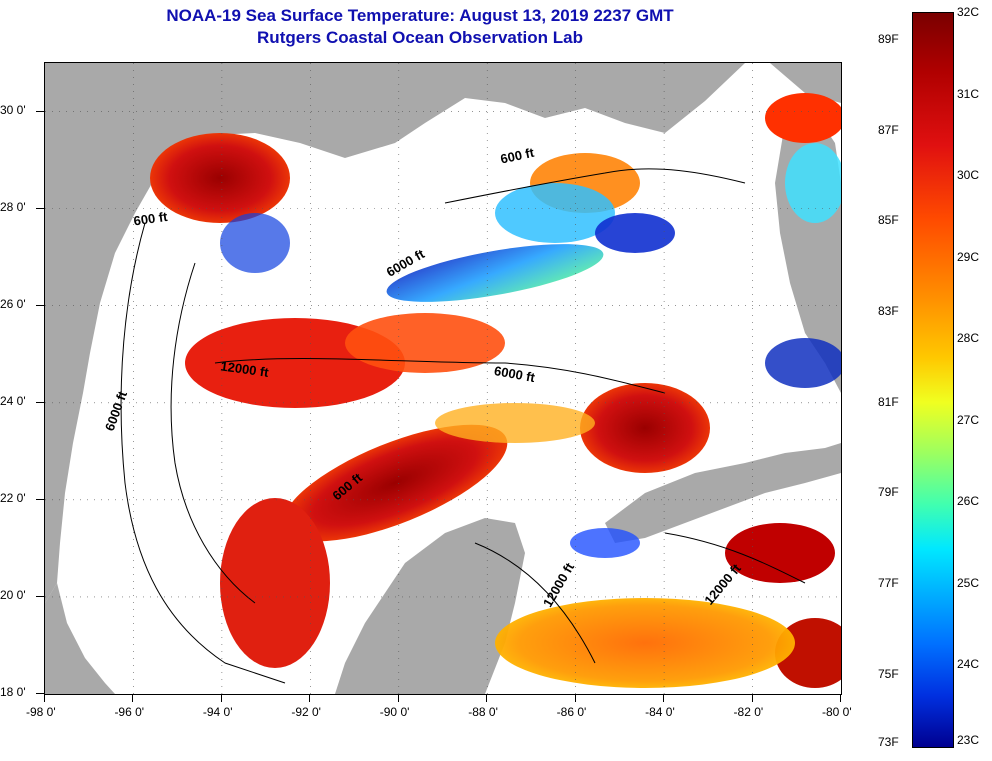 This screenshot has width=992, height=761. I want to click on colorbar-celsius-label: 23C, so click(968, 740).